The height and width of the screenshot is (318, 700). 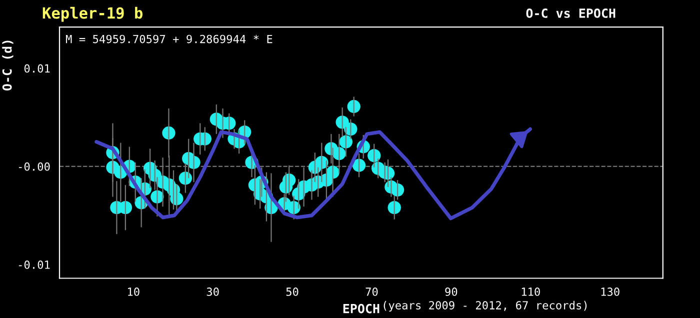 What do you see at coordinates (531, 292) in the screenshot?
I see `x-tick-label: 110` at bounding box center [531, 292].